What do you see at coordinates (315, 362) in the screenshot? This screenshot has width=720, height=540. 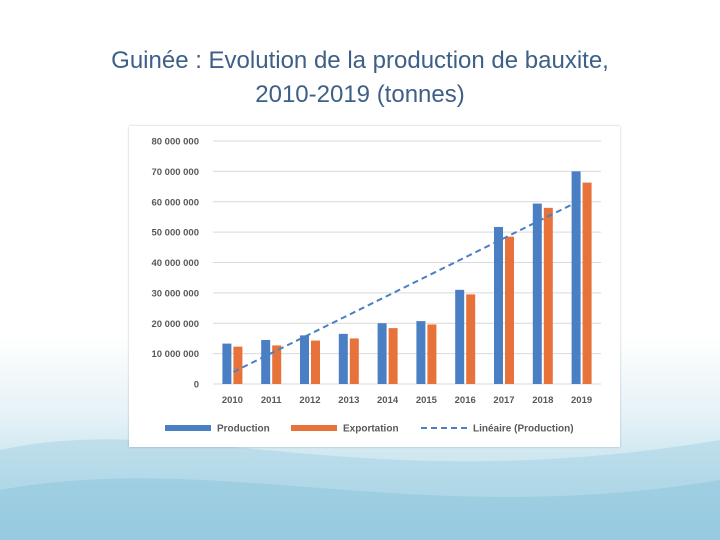 I see `exportation-bar-2012` at bounding box center [315, 362].